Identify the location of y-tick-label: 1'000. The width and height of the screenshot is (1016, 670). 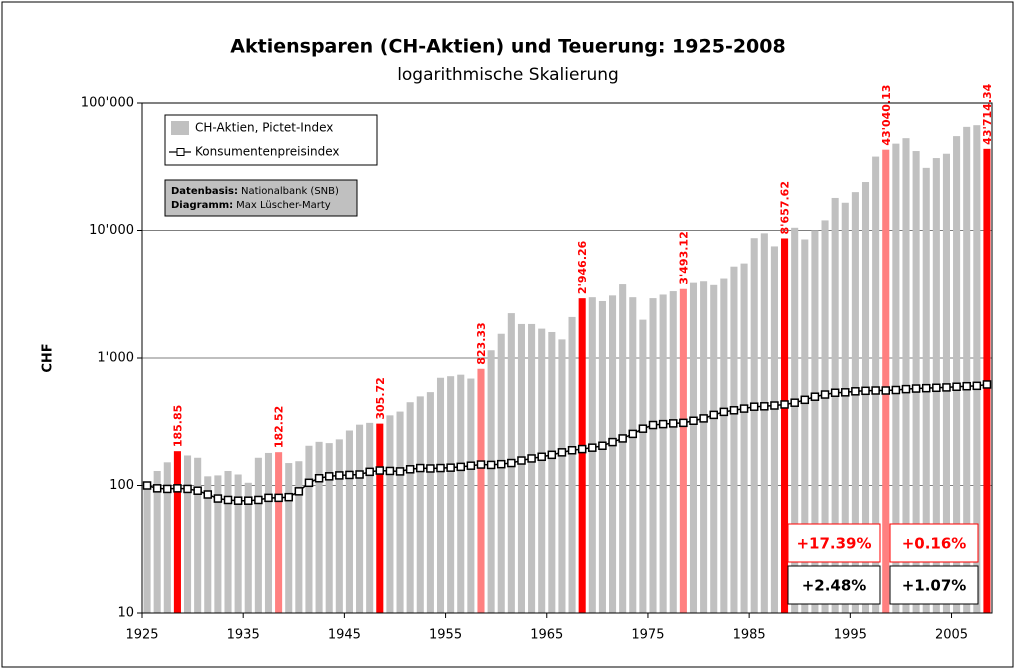
(115, 358).